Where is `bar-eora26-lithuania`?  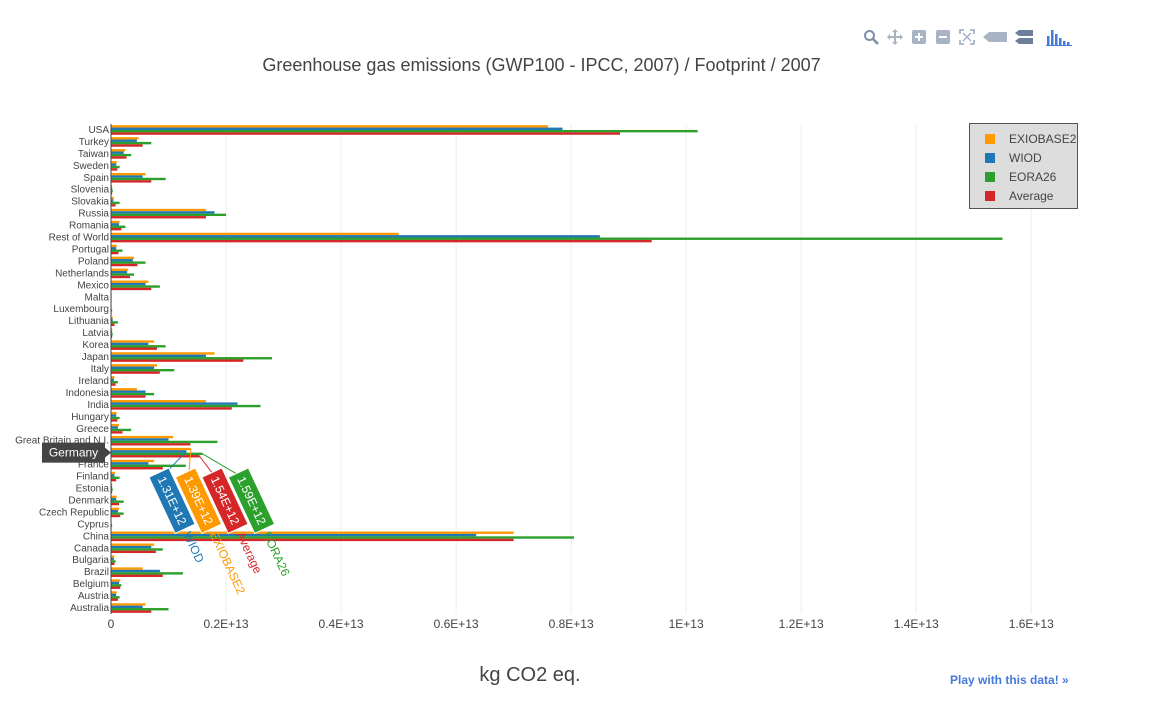
bar-eora26-lithuania is located at coordinates (114, 322).